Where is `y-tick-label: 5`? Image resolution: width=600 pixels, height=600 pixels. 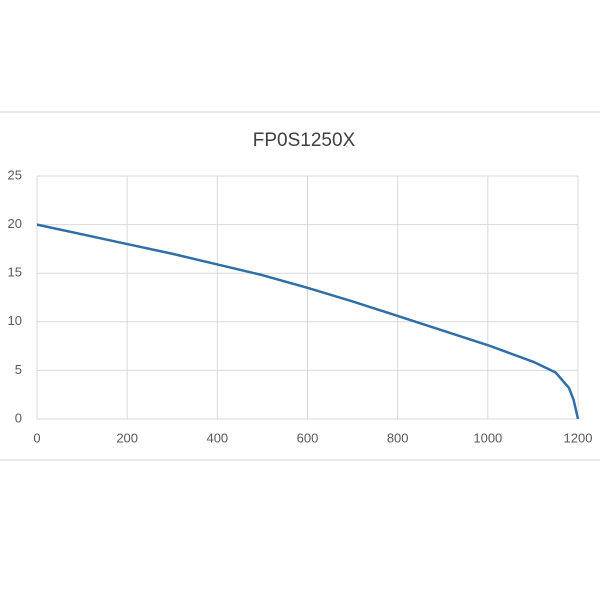 y-tick-label: 5 is located at coordinates (18, 369).